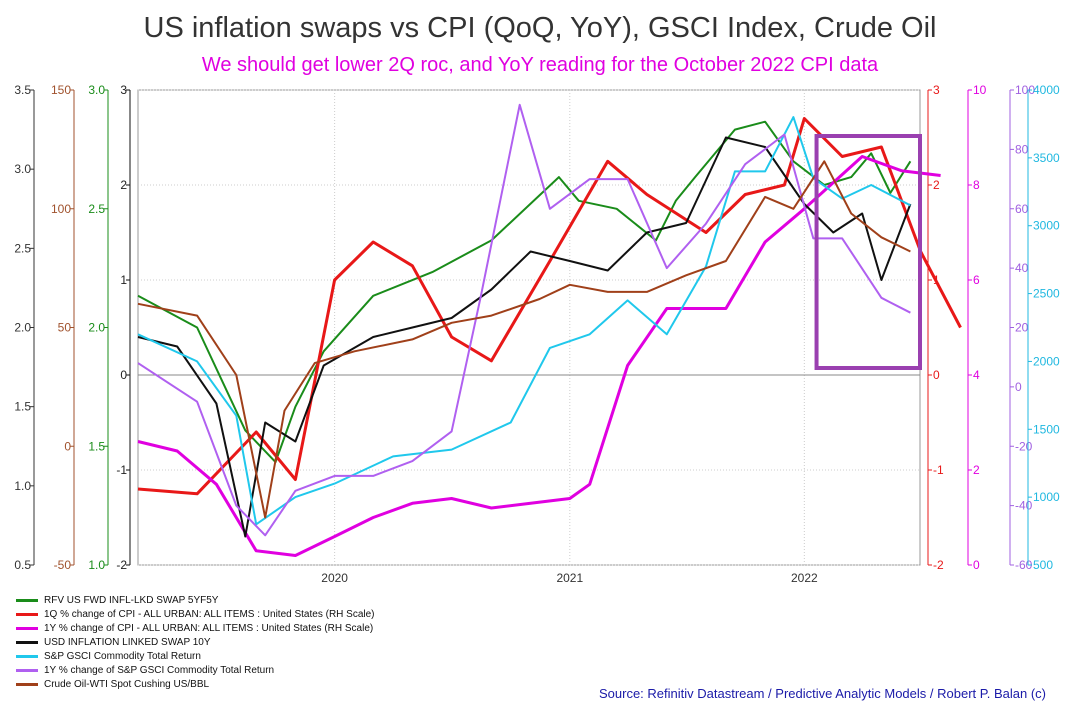 This screenshot has height=728, width=1080. I want to click on axis-tick-label: 6, so click(976, 280).